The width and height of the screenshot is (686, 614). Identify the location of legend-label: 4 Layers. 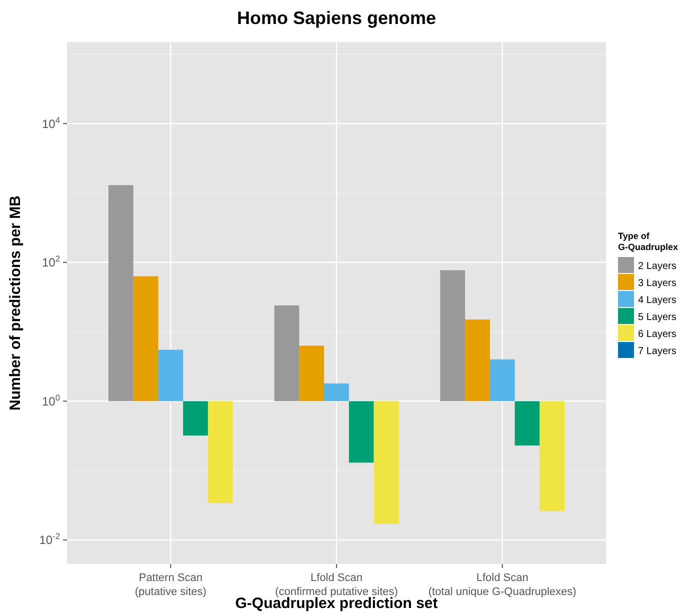
(657, 300).